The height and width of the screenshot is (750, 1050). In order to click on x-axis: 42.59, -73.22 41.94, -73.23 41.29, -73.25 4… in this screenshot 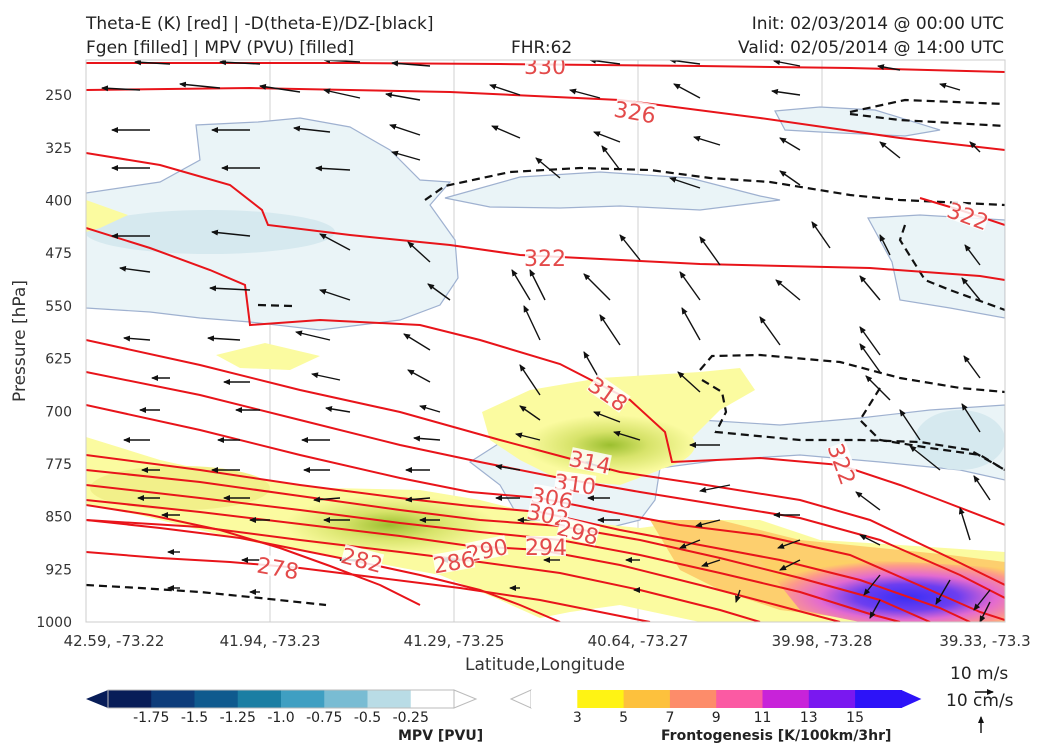, I will do `click(547, 641)`.